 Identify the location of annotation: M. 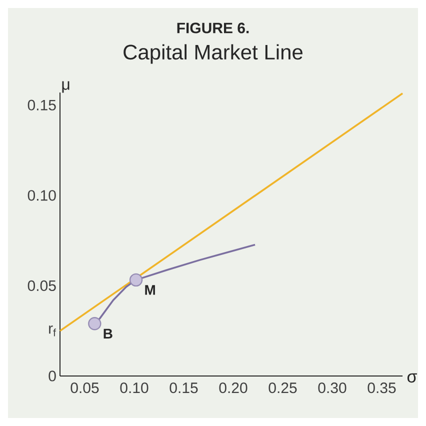
(150, 290).